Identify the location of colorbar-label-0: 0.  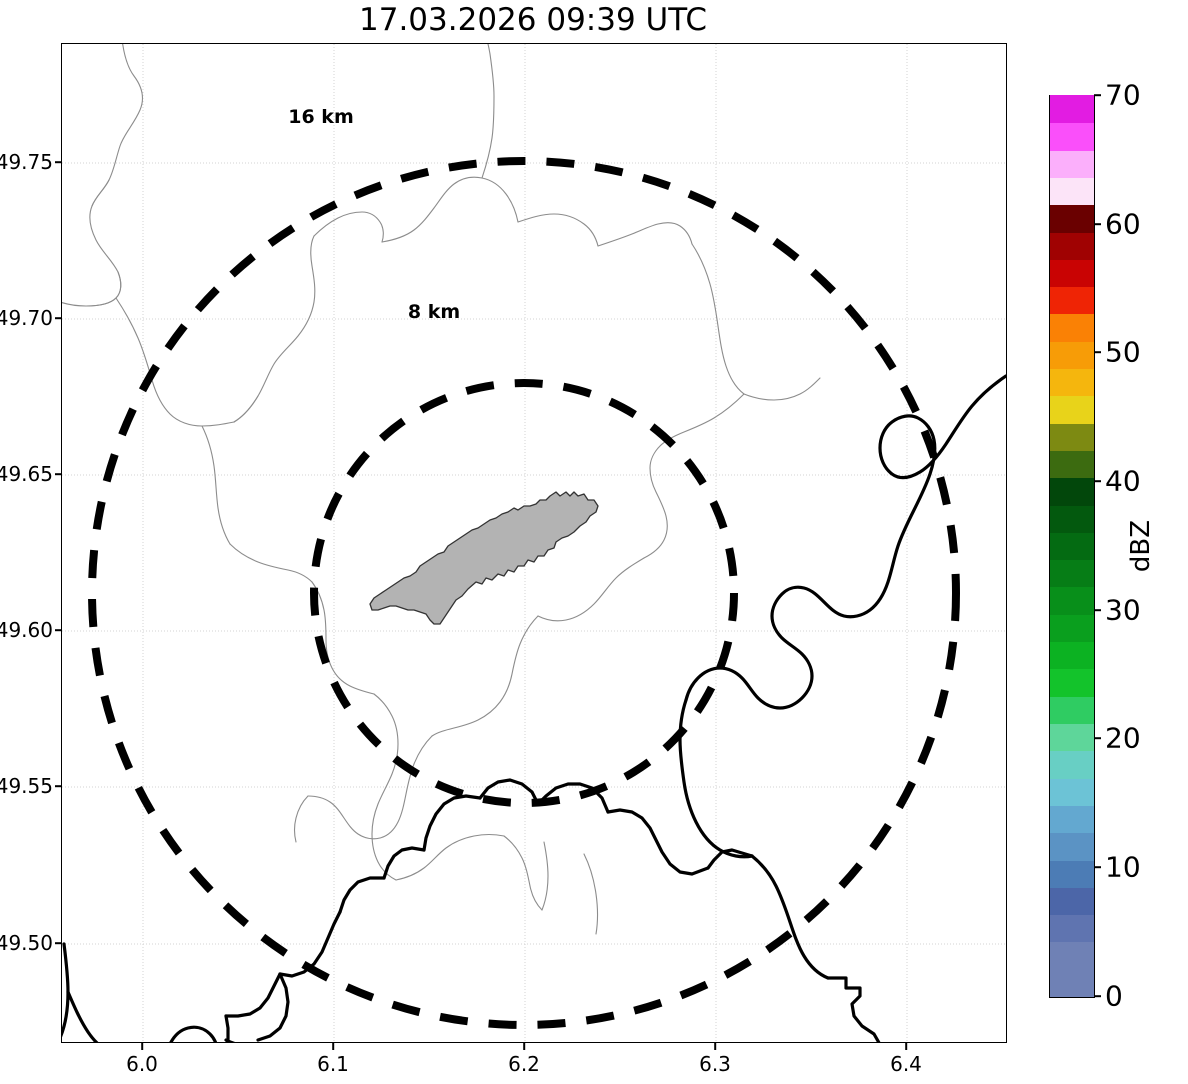
(1114, 996).